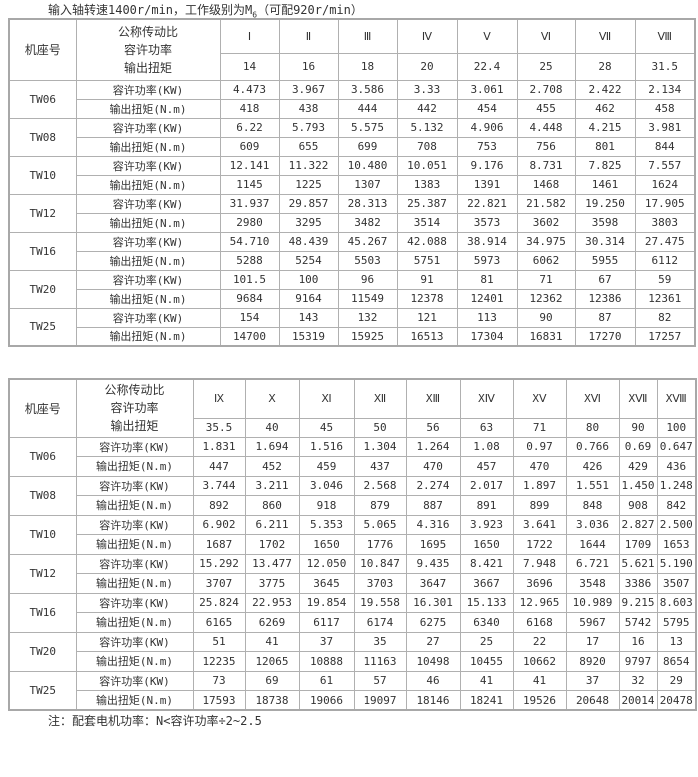 This screenshot has width=698, height=777. What do you see at coordinates (308, 222) in the screenshot?
I see `torque-value: 3295` at bounding box center [308, 222].